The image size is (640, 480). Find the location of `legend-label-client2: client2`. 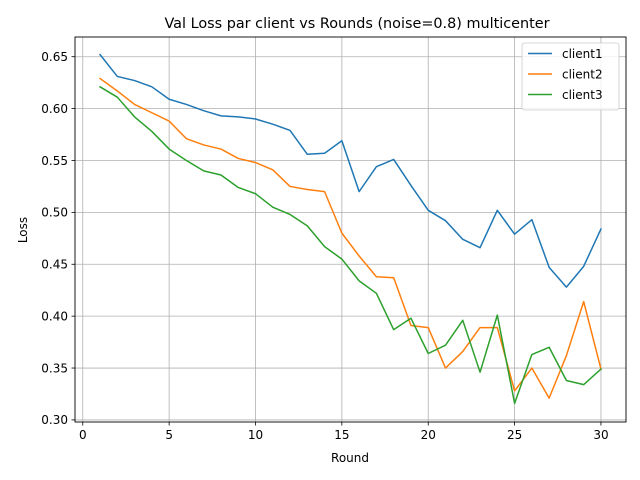

legend-label-client2: client2 is located at coordinates (582, 74).